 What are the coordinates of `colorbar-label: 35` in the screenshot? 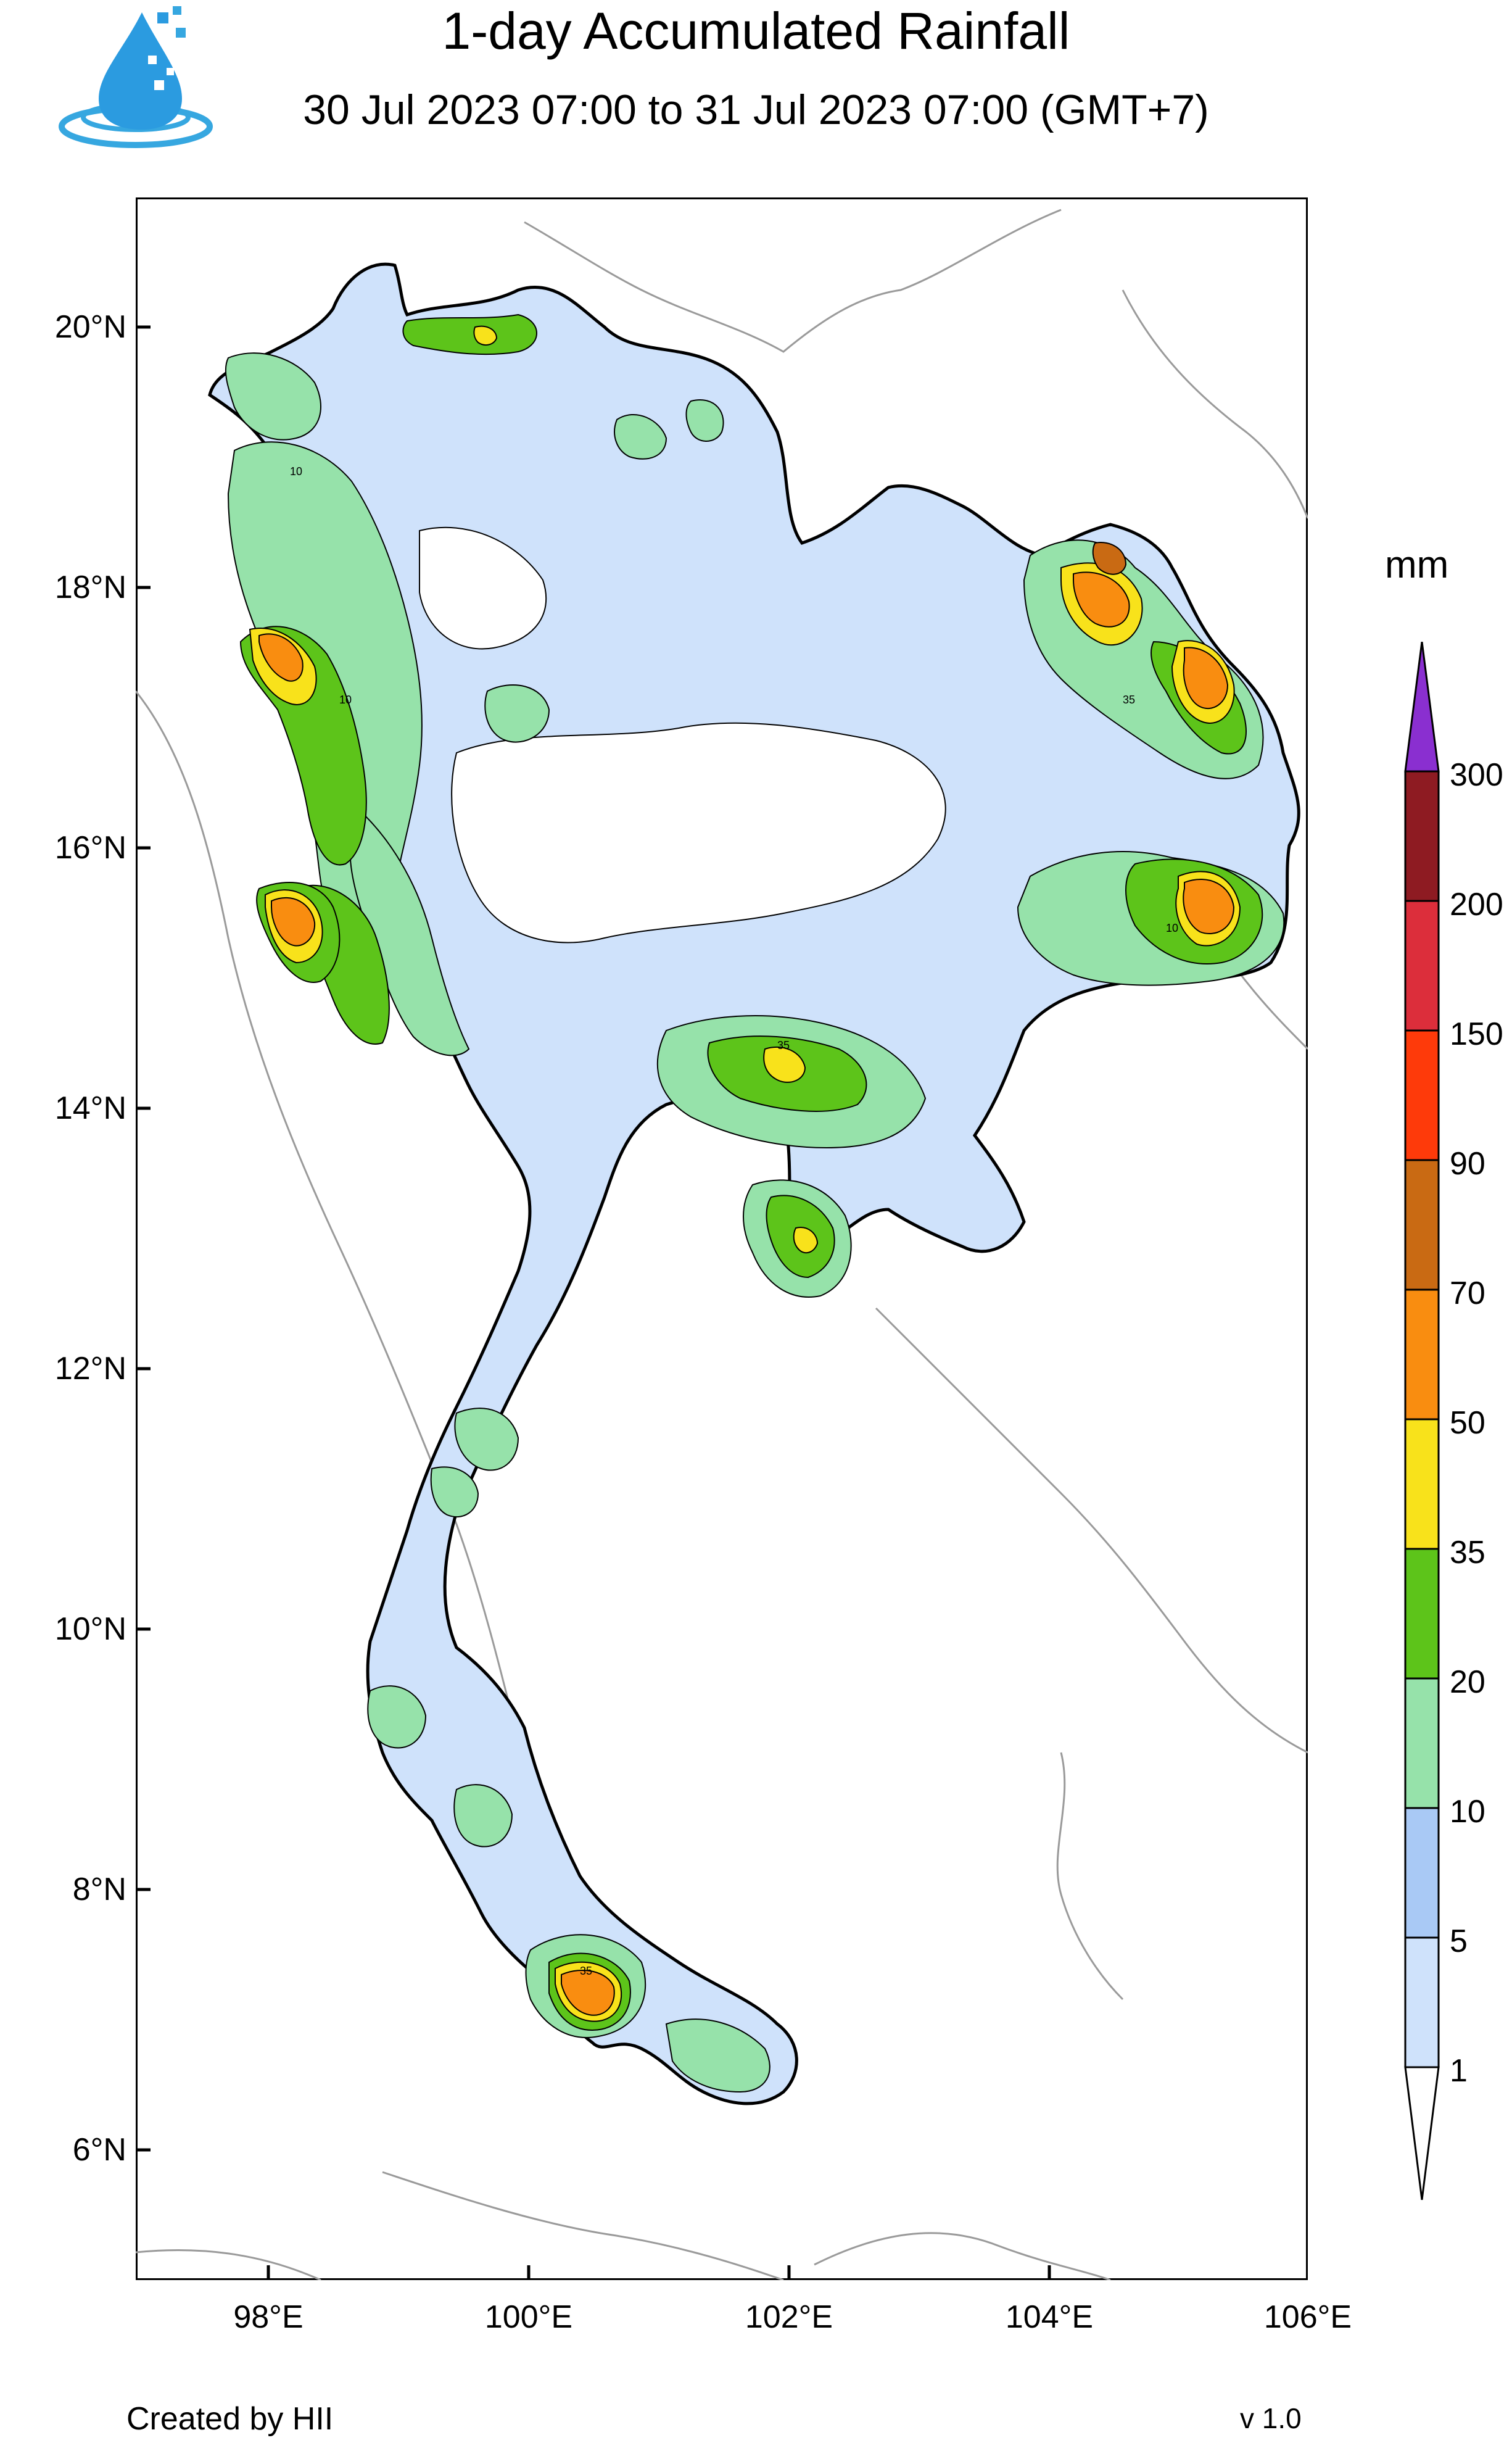 It's located at (1468, 1553).